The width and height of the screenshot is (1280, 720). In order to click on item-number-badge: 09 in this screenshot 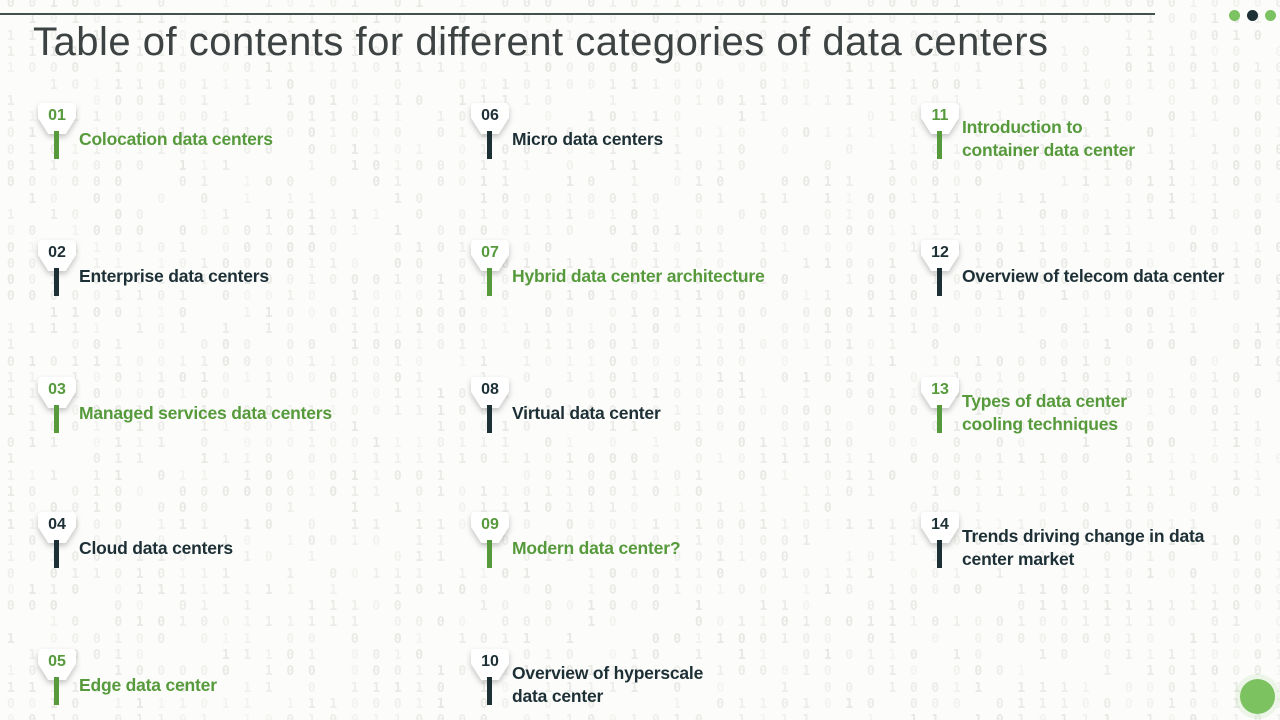, I will do `click(490, 527)`.